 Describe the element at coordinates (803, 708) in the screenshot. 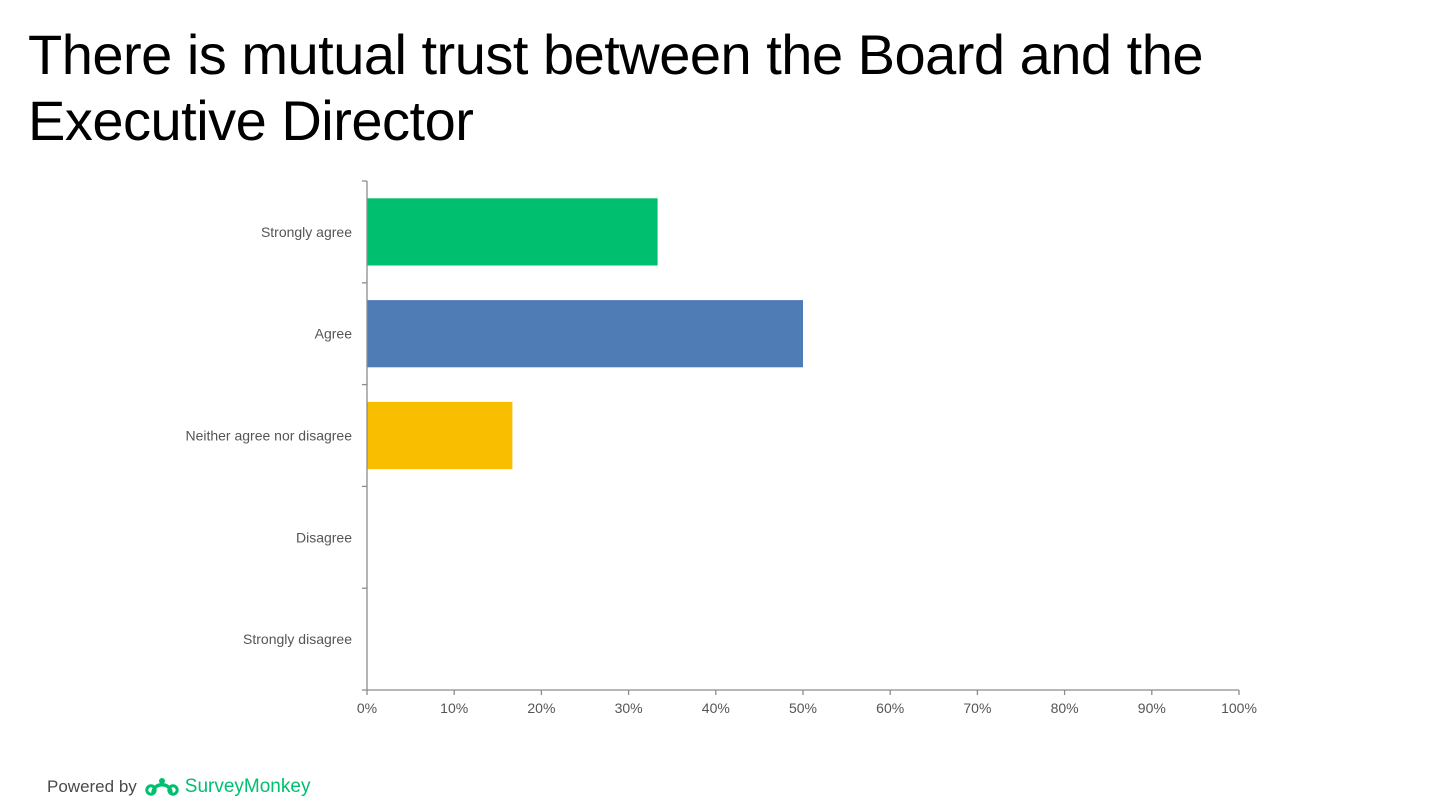

I see `x-tick-label: 50%` at that location.